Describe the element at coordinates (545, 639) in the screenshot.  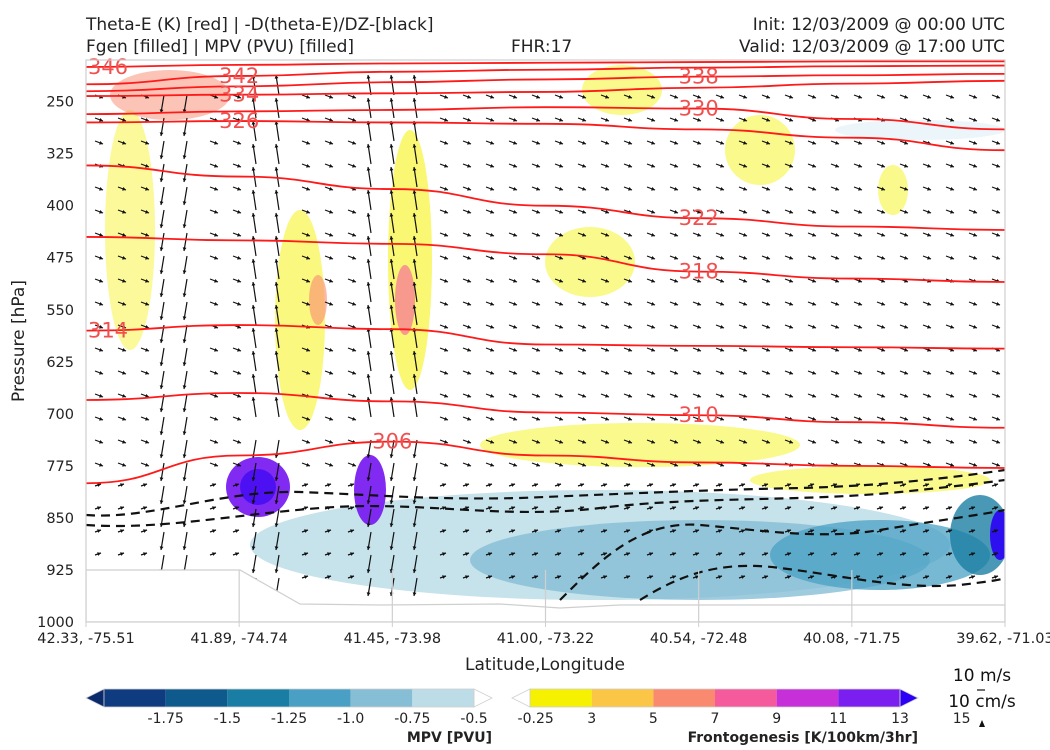
I see `x-tick-label: 41.00, -73.22` at that location.